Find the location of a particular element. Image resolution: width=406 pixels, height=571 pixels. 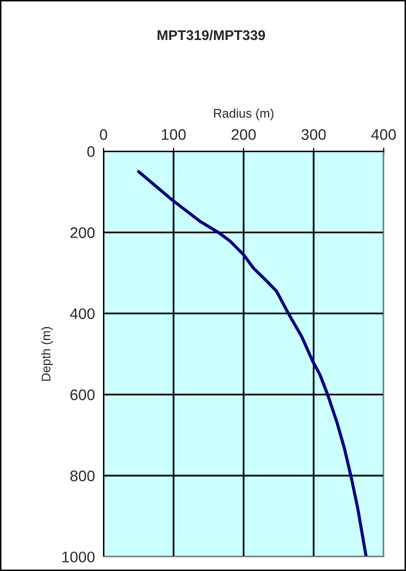

x-tick-label: 0 is located at coordinates (104, 134).